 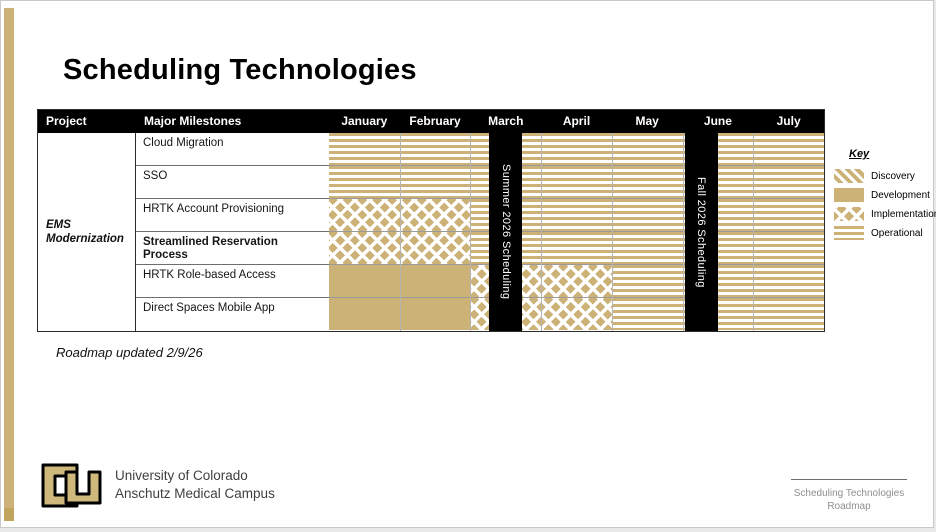 I want to click on legend-item-operational: Operational, so click(x=885, y=233).